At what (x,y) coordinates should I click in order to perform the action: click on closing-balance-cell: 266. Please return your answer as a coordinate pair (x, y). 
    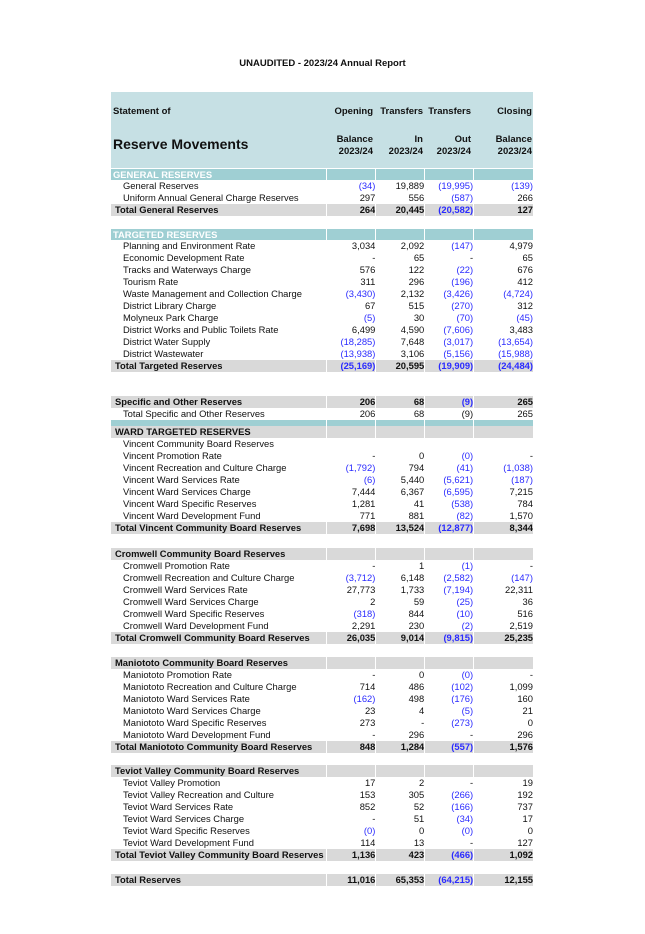
    Looking at the image, I should click on (525, 197).